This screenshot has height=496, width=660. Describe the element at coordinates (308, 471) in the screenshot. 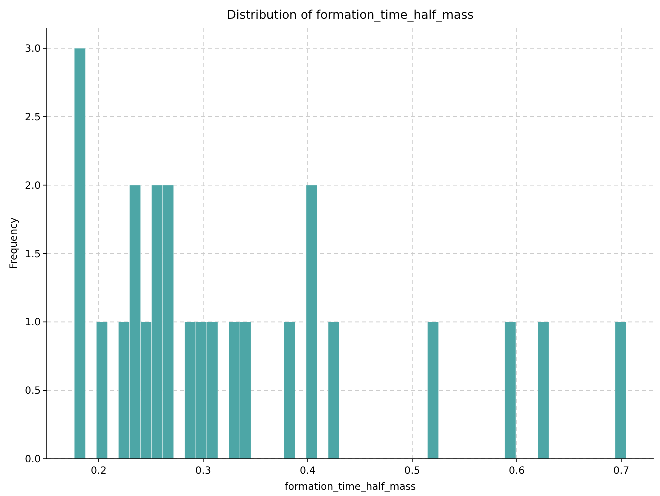

I see `x-tick-label: 0.4` at that location.